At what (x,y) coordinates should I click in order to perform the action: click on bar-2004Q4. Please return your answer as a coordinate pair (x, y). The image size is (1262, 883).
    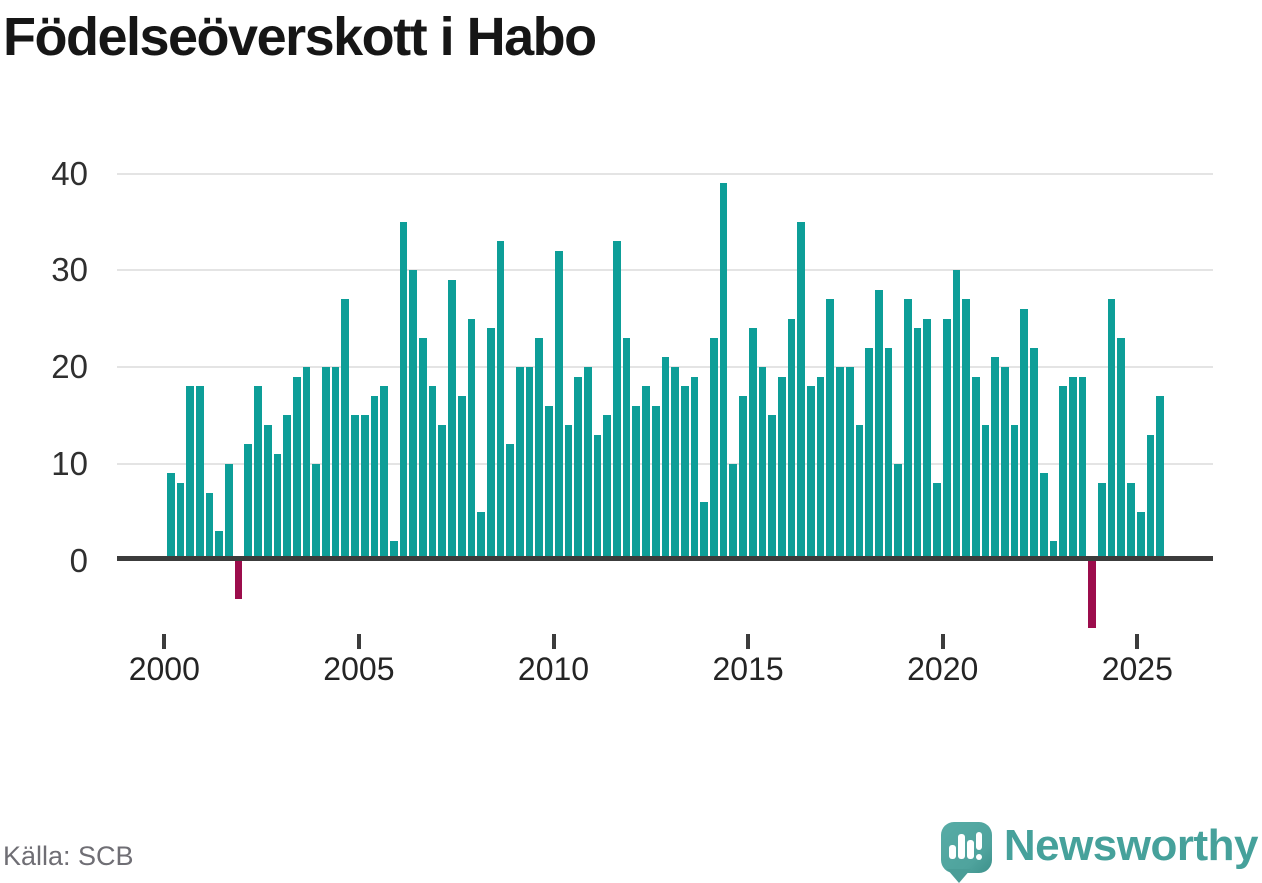
    Looking at the image, I should click on (355, 488).